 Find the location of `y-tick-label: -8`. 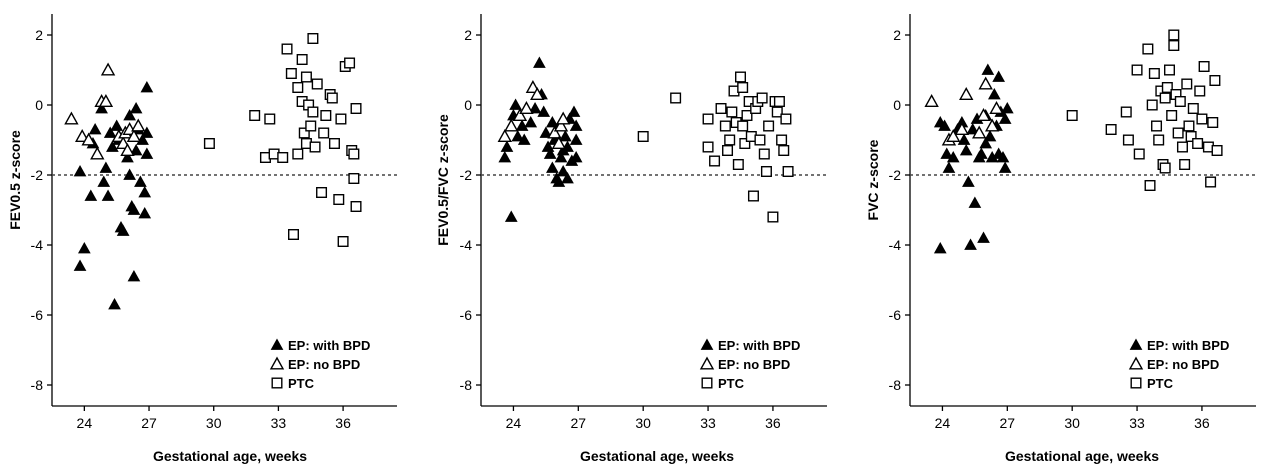

y-tick-label: -8 is located at coordinates (466, 385).